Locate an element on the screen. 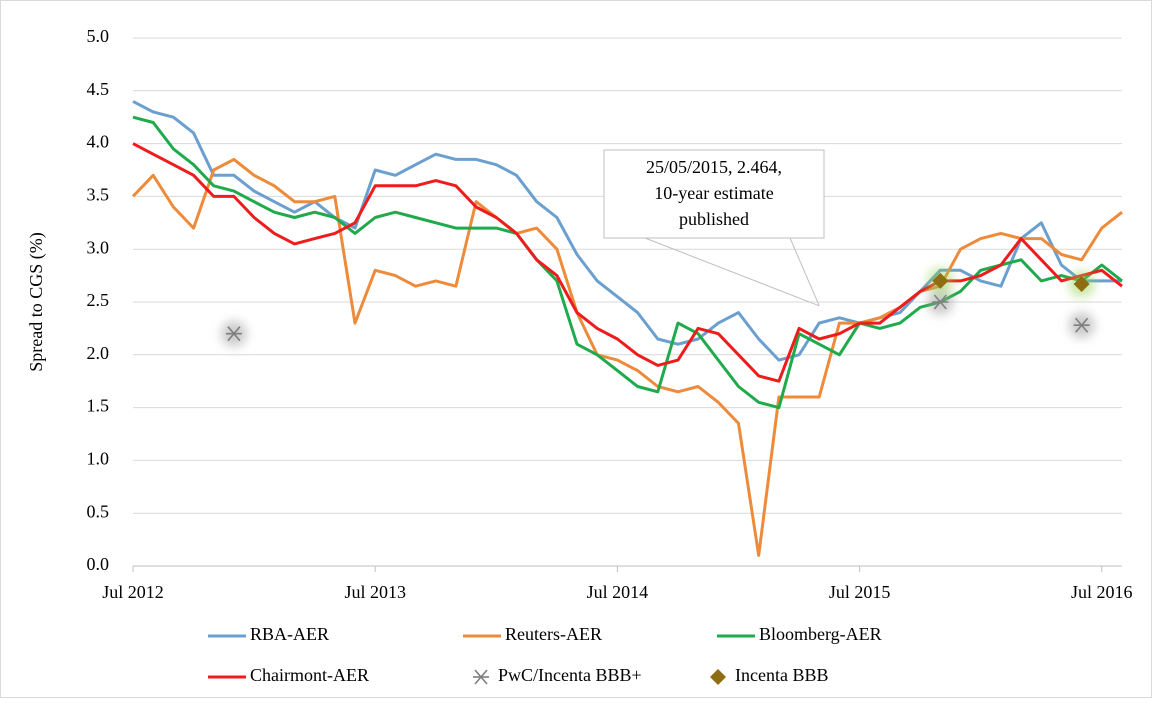 Image resolution: width=1152 pixels, height=703 pixels. legend-label: Chairmont-AER is located at coordinates (309, 675).